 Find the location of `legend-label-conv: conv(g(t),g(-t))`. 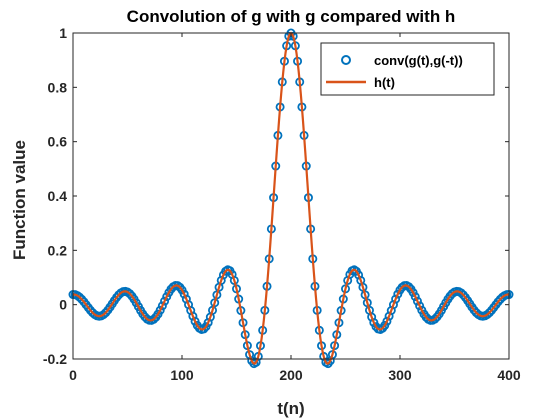

legend-label-conv: conv(g(t),g(-t)) is located at coordinates (418, 60).